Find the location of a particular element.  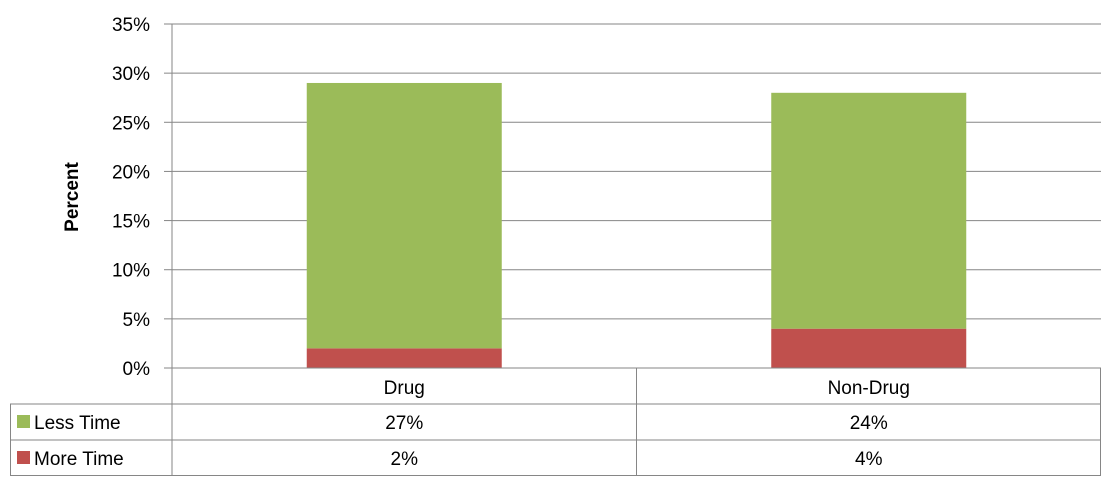

y-tick-label: 25% is located at coordinates (131, 123).